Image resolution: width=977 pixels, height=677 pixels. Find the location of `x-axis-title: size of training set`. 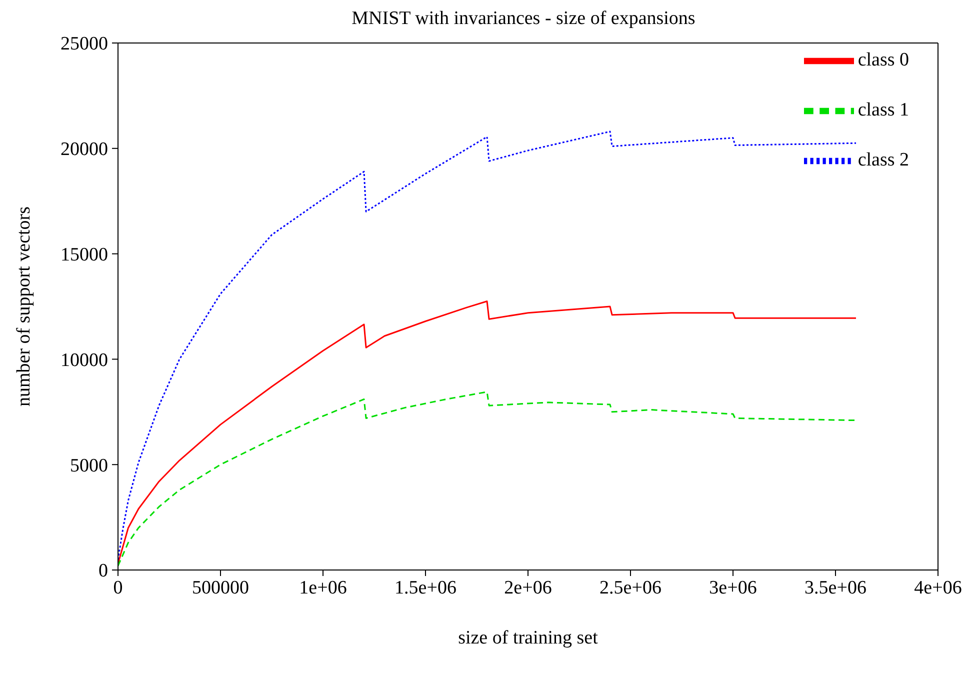

x-axis-title: size of training set is located at coordinates (528, 637).